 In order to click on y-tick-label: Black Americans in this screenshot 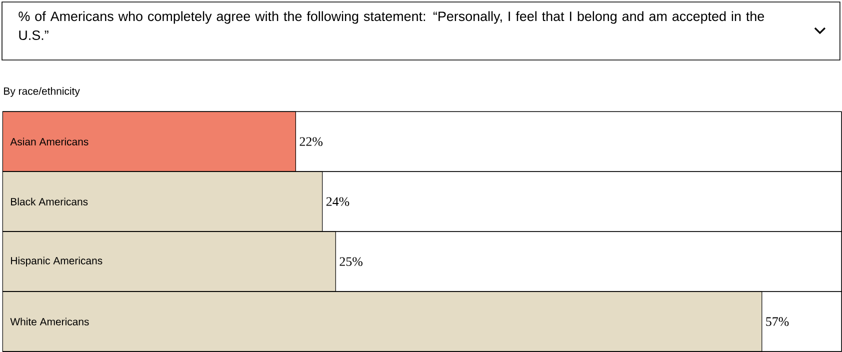, I will do `click(49, 202)`.